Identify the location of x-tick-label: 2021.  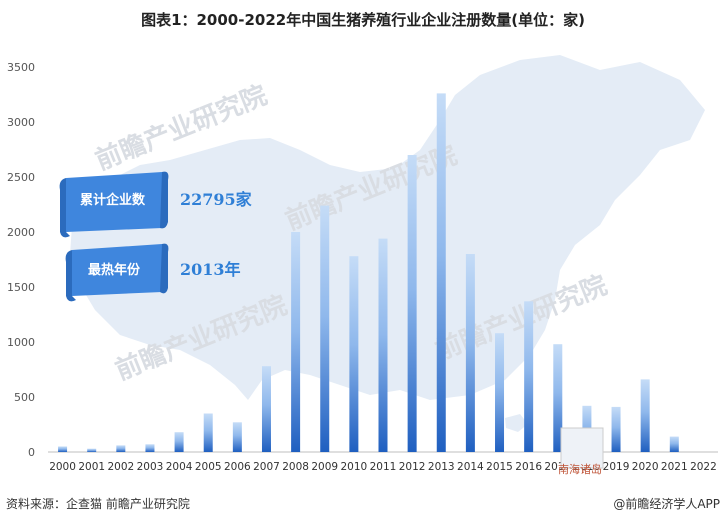
(674, 467).